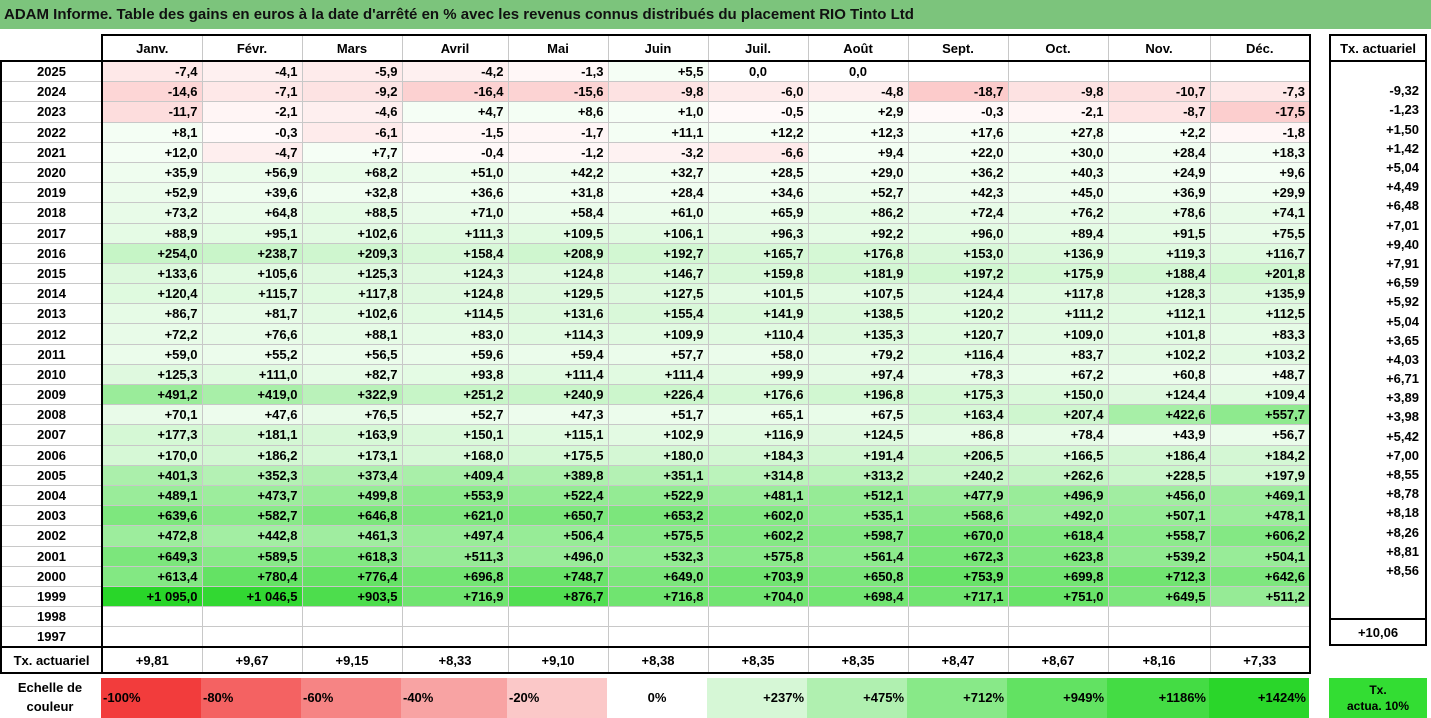  Describe the element at coordinates (51, 617) in the screenshot. I see `year-label: 1998` at that location.